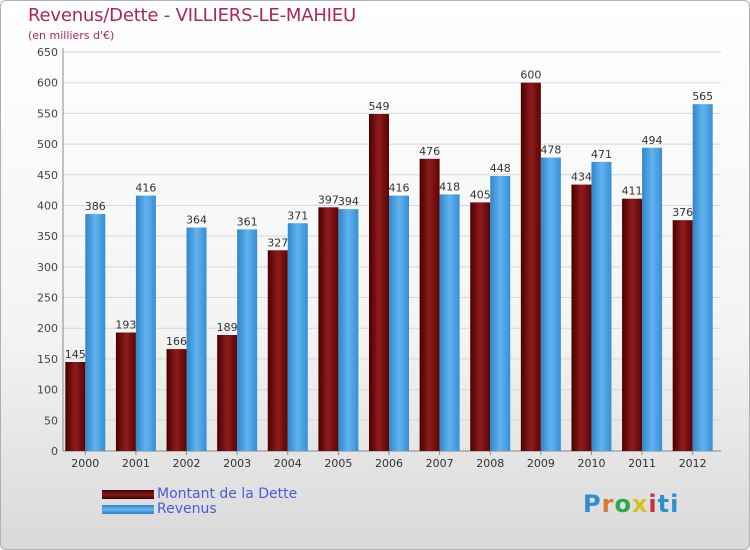 The width and height of the screenshot is (750, 550). Describe the element at coordinates (338, 463) in the screenshot. I see `x-tick-label: 2005` at that location.